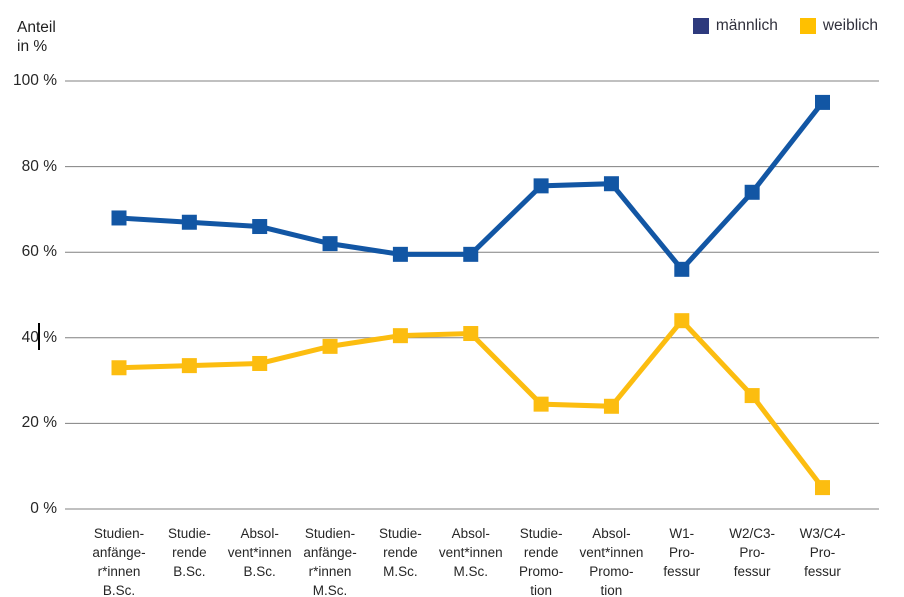 The image size is (904, 597). I want to click on y-tick-label: 0 %, so click(43, 508).